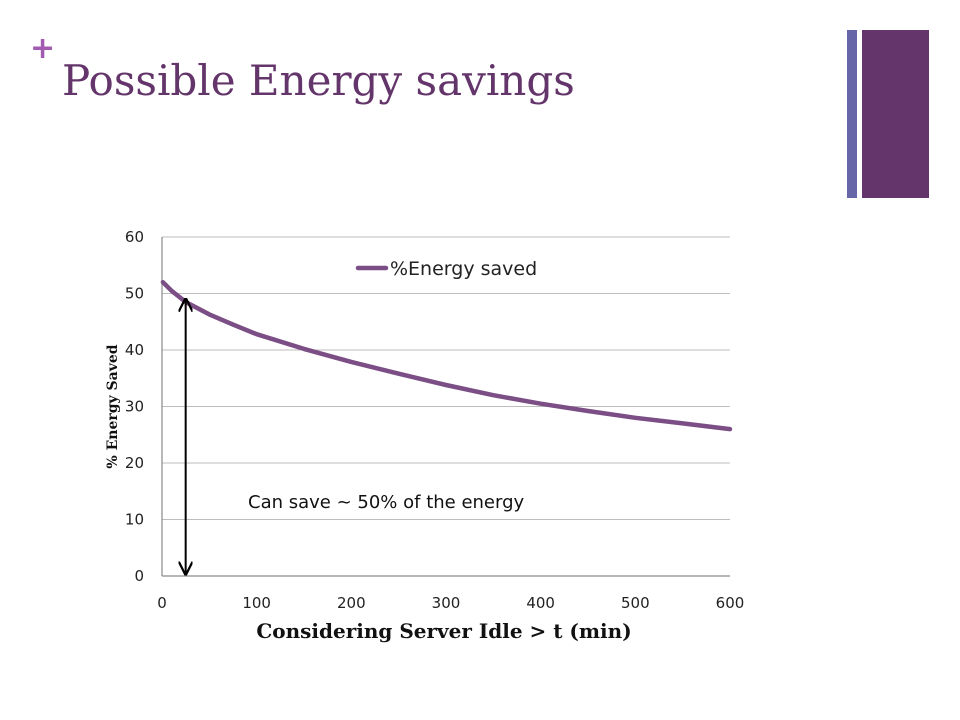  Describe the element at coordinates (139, 576) in the screenshot. I see `y-tick-label: 0` at that location.